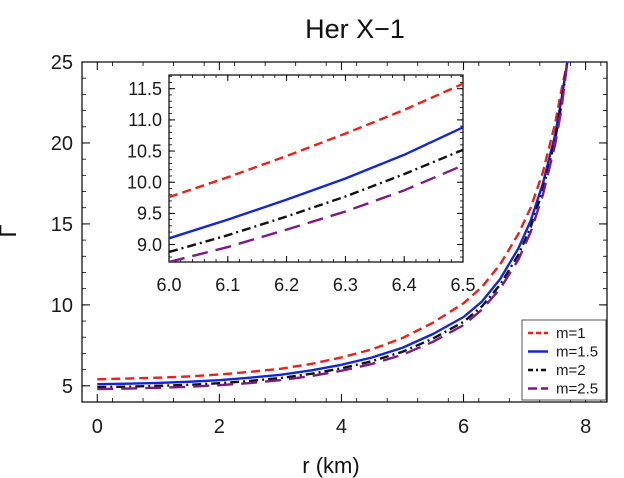  What do you see at coordinates (149, 245) in the screenshot?
I see `inset-y-tick-label: 9.0` at bounding box center [149, 245].